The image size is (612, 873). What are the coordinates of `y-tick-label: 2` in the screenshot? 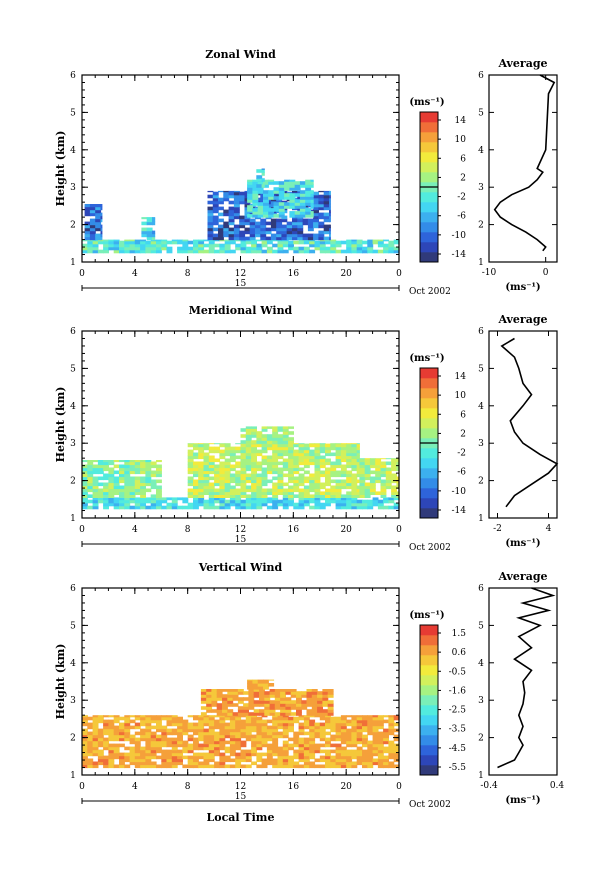 It's located at (73, 482).